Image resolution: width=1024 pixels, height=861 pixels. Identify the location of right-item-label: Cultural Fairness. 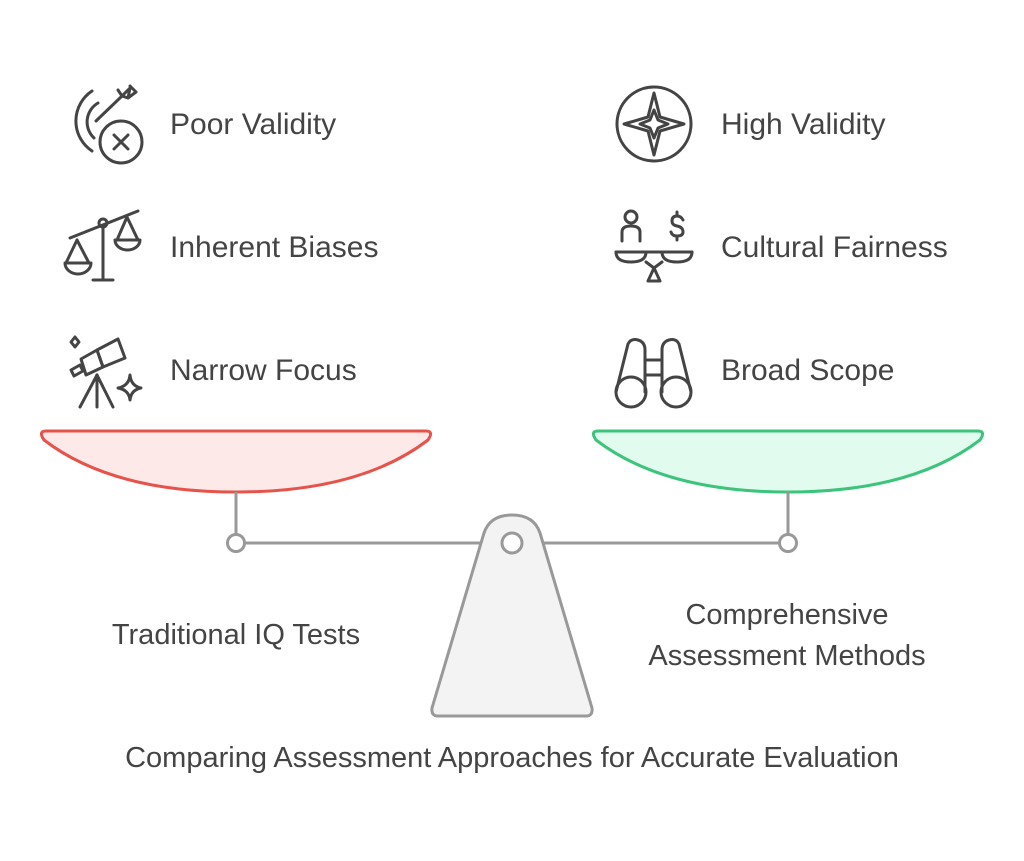
(834, 247).